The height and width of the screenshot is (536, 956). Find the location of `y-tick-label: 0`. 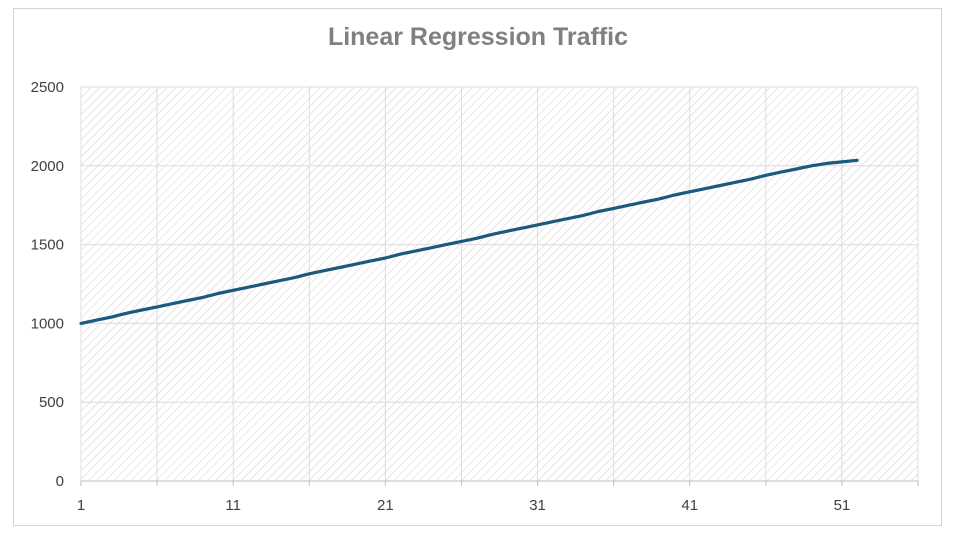

y-tick-label: 0 is located at coordinates (60, 481).